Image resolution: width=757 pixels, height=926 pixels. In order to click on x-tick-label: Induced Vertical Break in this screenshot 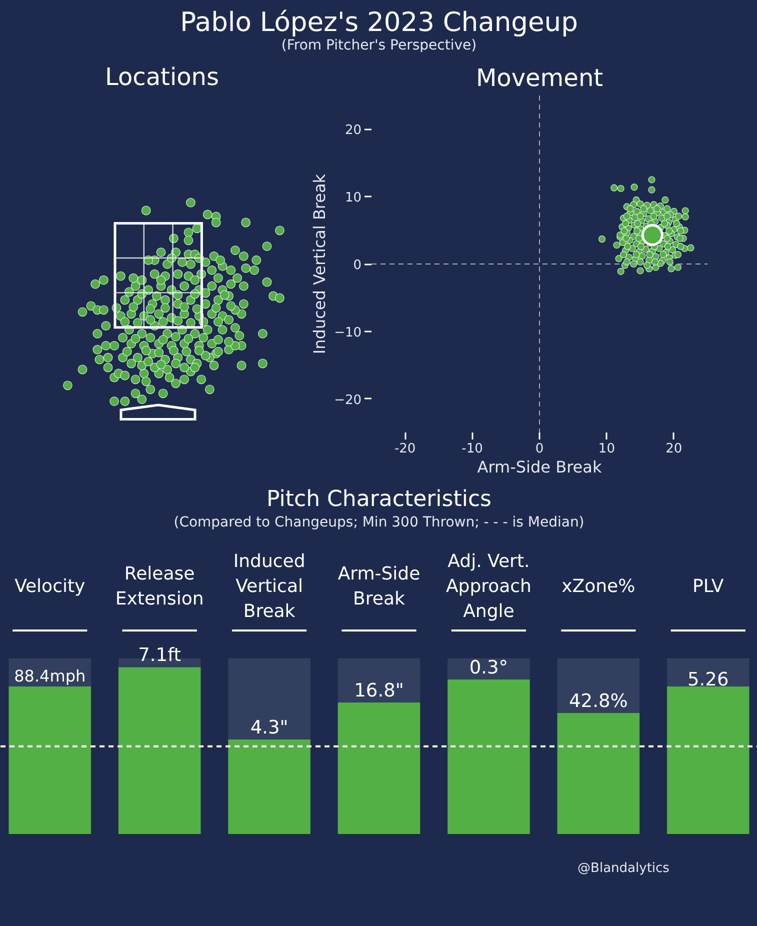, I will do `click(269, 586)`.